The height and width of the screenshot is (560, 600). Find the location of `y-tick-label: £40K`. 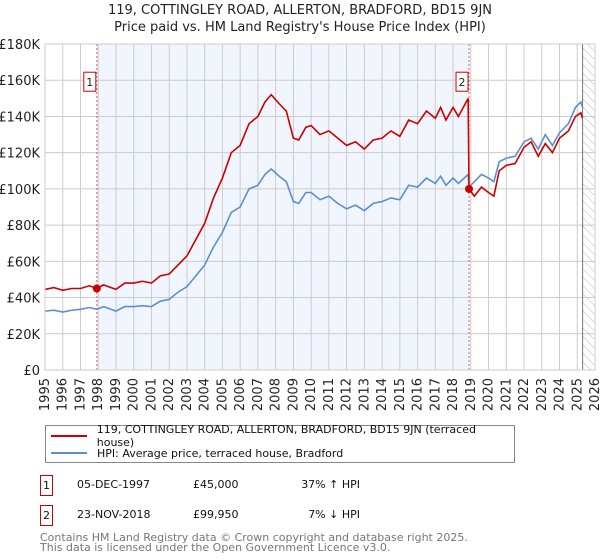

y-tick-label: £40K is located at coordinates (24, 299).